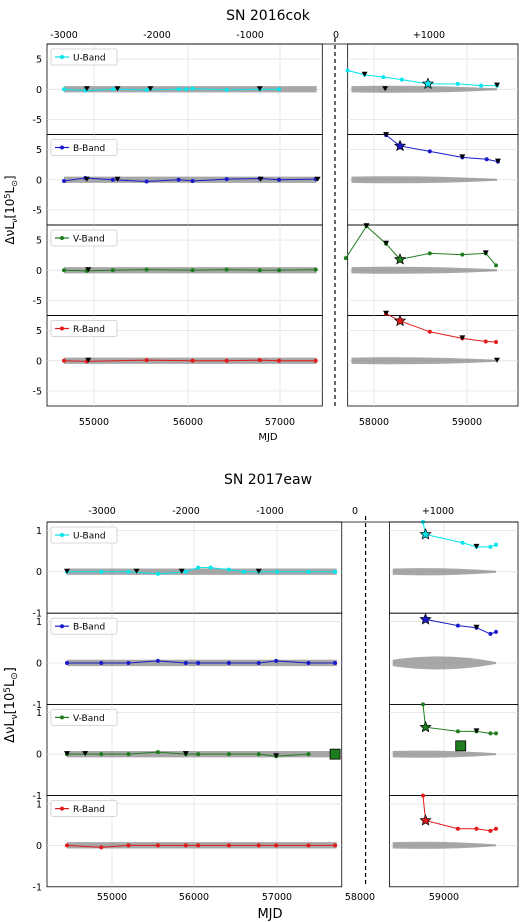 Image resolution: width=520 pixels, height=922 pixels. Describe the element at coordinates (444, 897) in the screenshot. I see `panel2-bottom-tick: 59000` at that location.